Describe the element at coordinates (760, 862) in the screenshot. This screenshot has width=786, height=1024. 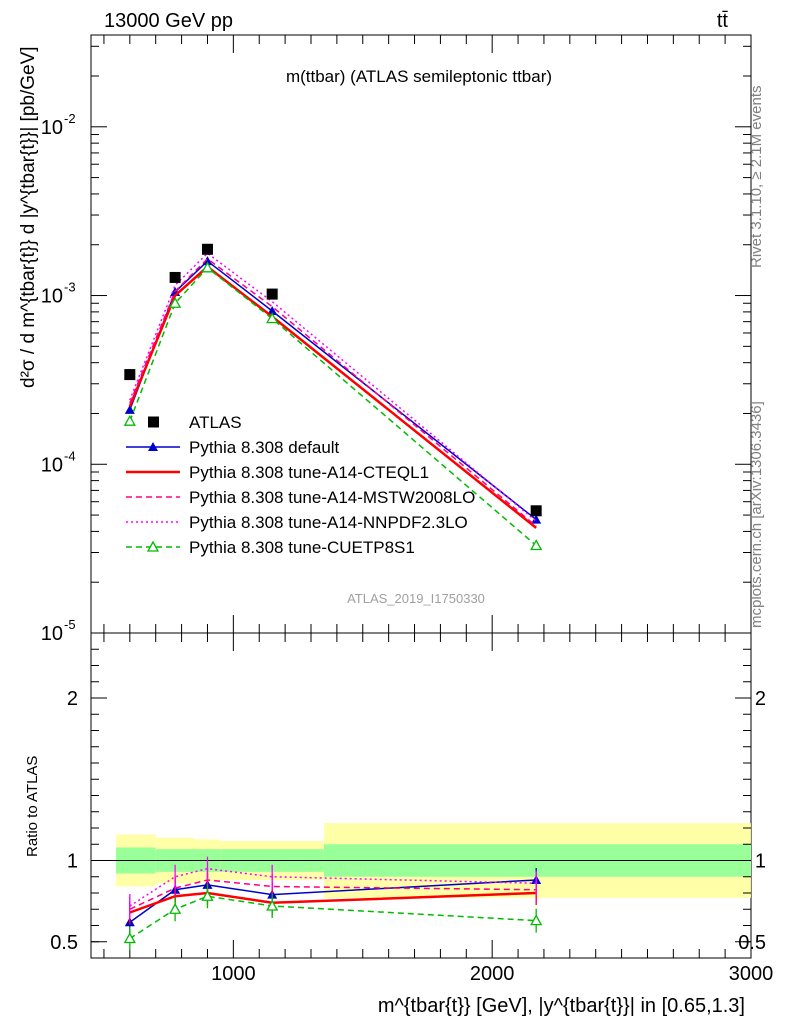
I see `ratio-y-tick-label-right: 1` at that location.